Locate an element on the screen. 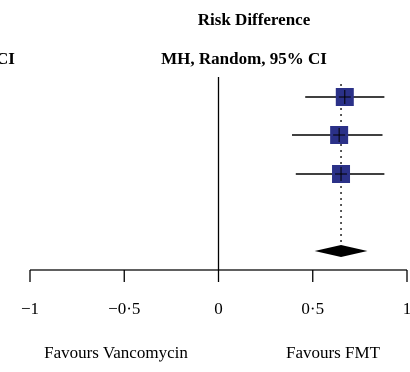 The height and width of the screenshot is (372, 410). chart-title: Risk Difference is located at coordinates (254, 19).